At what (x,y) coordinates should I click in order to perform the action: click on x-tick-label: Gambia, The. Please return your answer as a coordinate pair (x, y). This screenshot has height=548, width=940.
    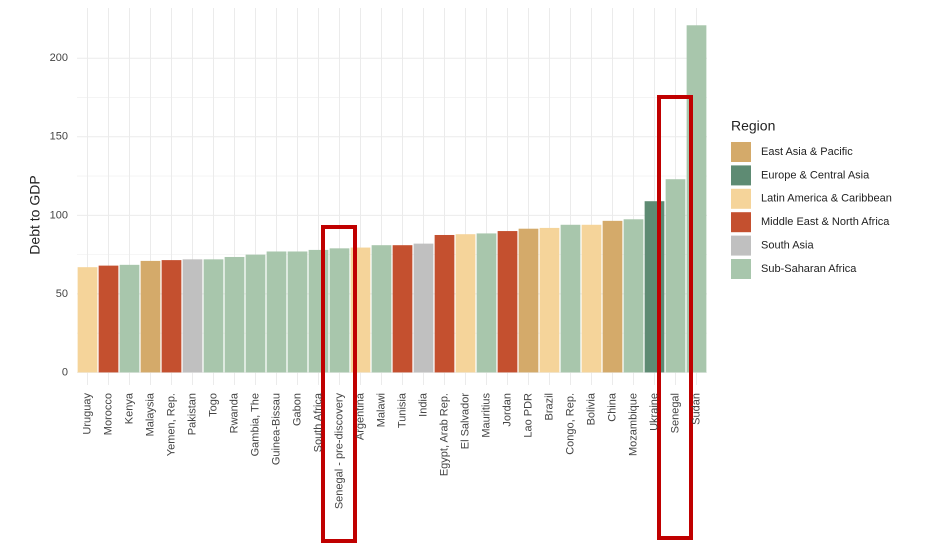
    Looking at the image, I should click on (255, 424).